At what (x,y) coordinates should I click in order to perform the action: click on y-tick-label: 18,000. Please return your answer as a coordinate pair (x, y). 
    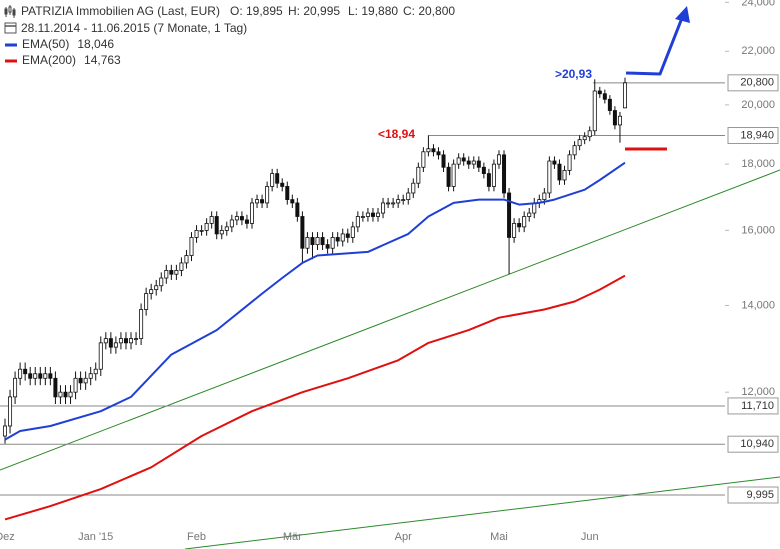
    Looking at the image, I should click on (758, 164).